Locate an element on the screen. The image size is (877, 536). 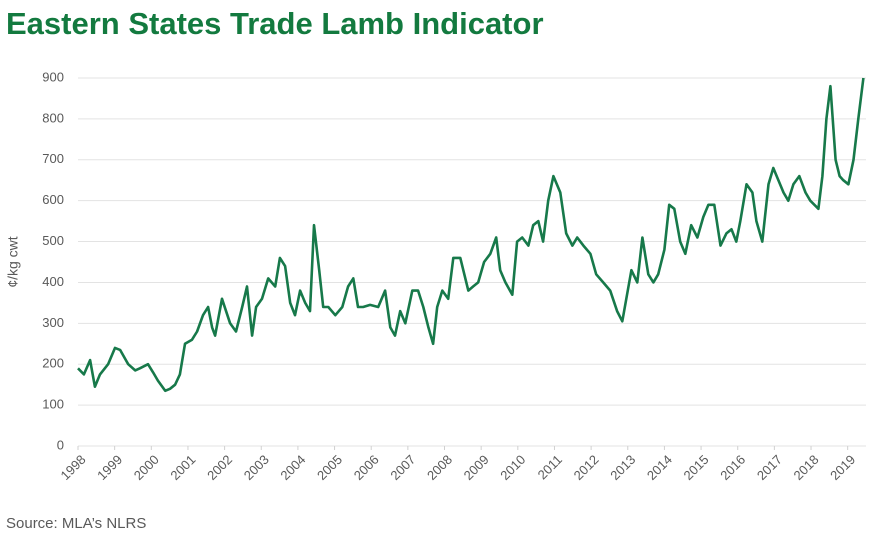
y-tick-label: 300 is located at coordinates (53, 322).